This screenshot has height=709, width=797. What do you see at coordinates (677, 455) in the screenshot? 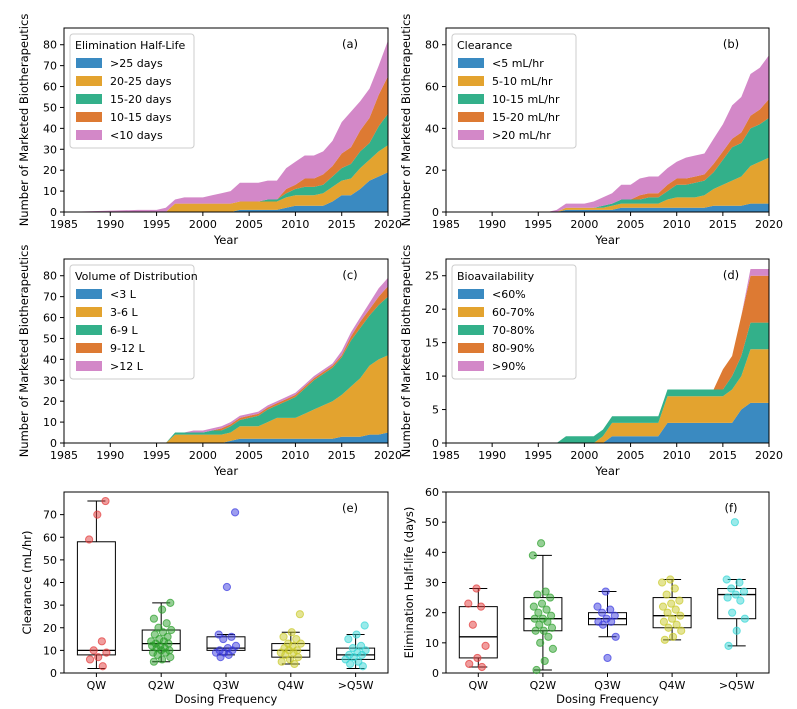
I see `x-tick-label: 2010` at bounding box center [677, 455].